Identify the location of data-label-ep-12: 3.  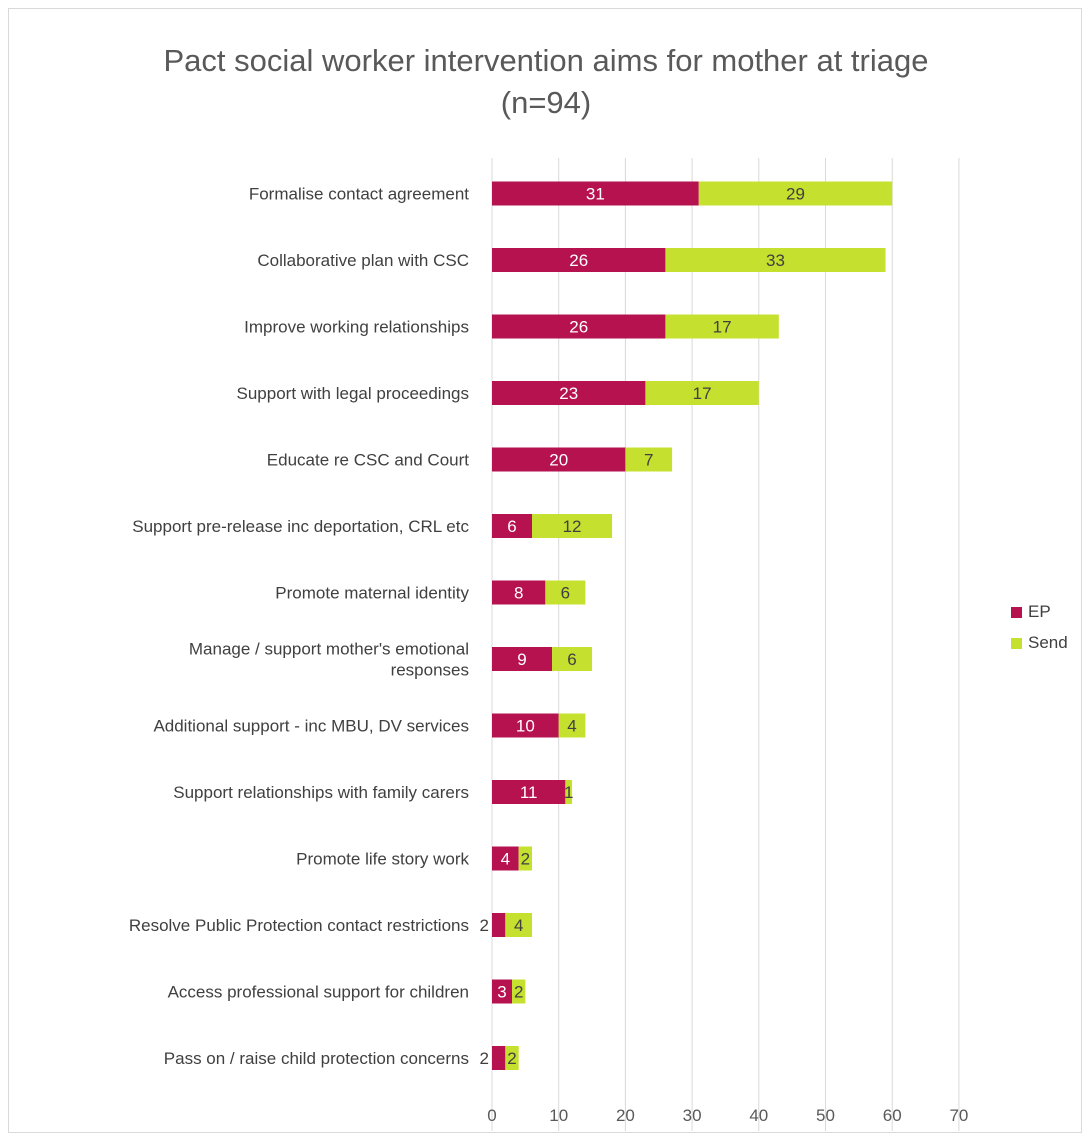
(501, 992).